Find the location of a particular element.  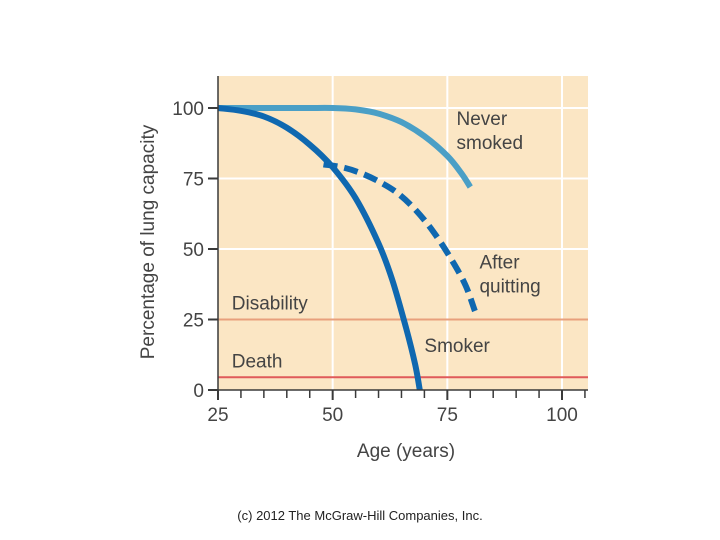

x-tick-label: 25 is located at coordinates (217, 415).